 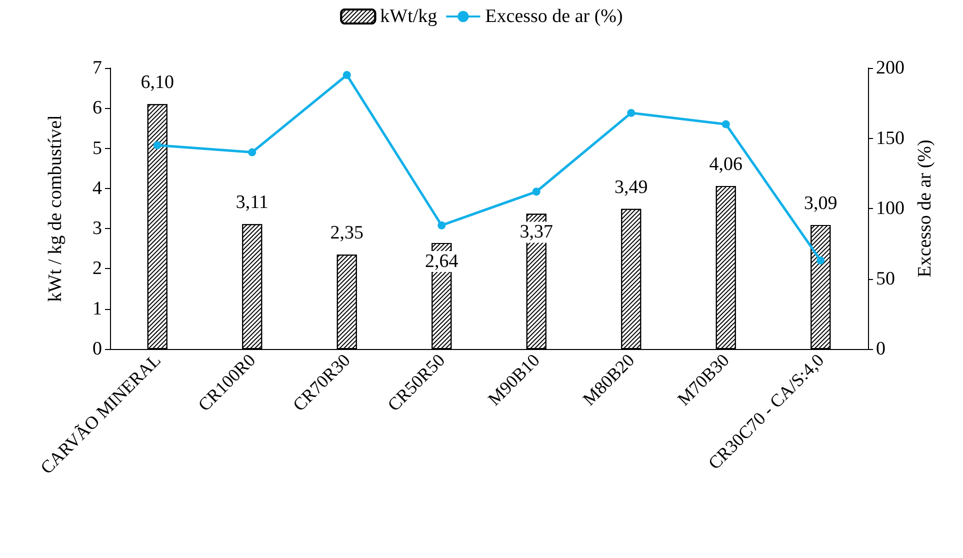 What do you see at coordinates (885, 279) in the screenshot?
I see `y2-tick-label: 50` at bounding box center [885, 279].